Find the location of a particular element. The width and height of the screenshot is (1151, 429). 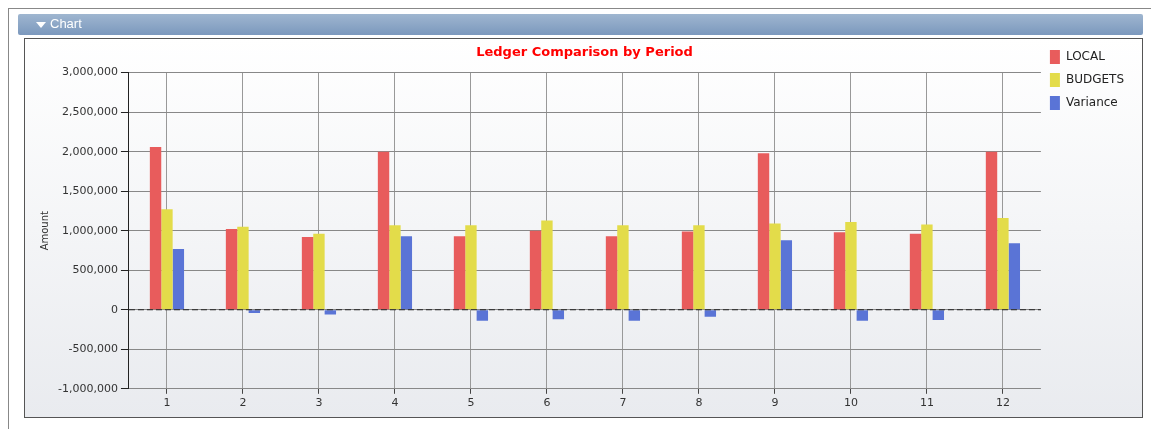

x-tick-label: 5 is located at coordinates (471, 403).